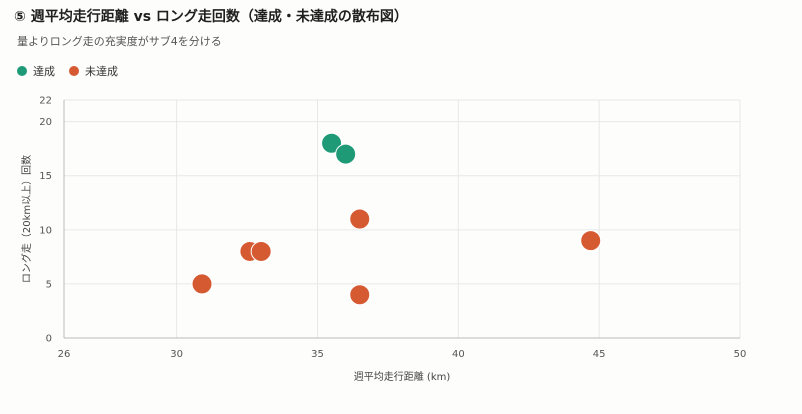 This screenshot has width=802, height=414. Describe the element at coordinates (26, 219) in the screenshot. I see `y-axis-label: ロング走（20km以上）回数` at that location.